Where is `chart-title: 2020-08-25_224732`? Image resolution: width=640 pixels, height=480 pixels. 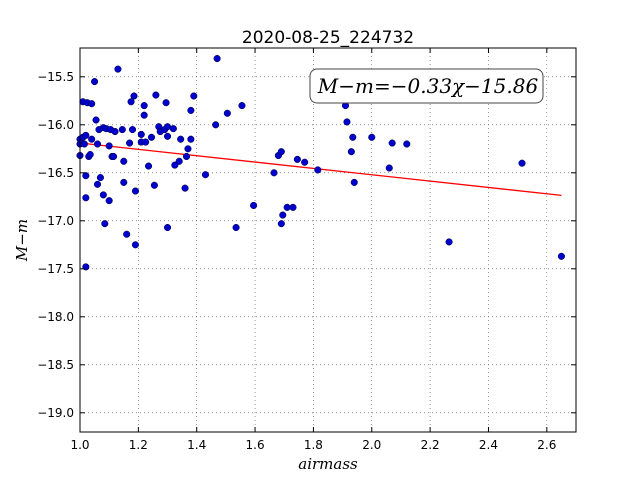
chart-title: 2020-08-25_224732 is located at coordinates (328, 38).